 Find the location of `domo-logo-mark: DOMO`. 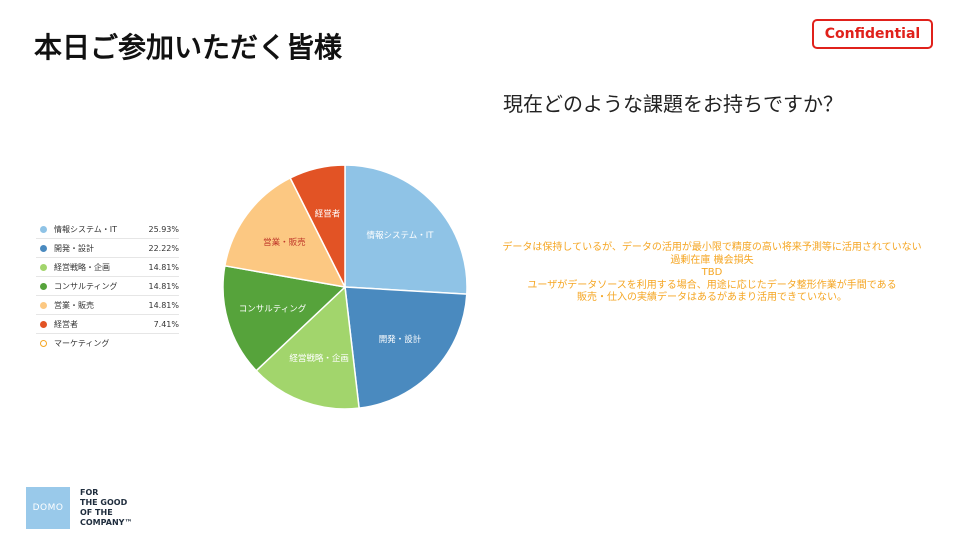

domo-logo-mark: DOMO is located at coordinates (48, 508).